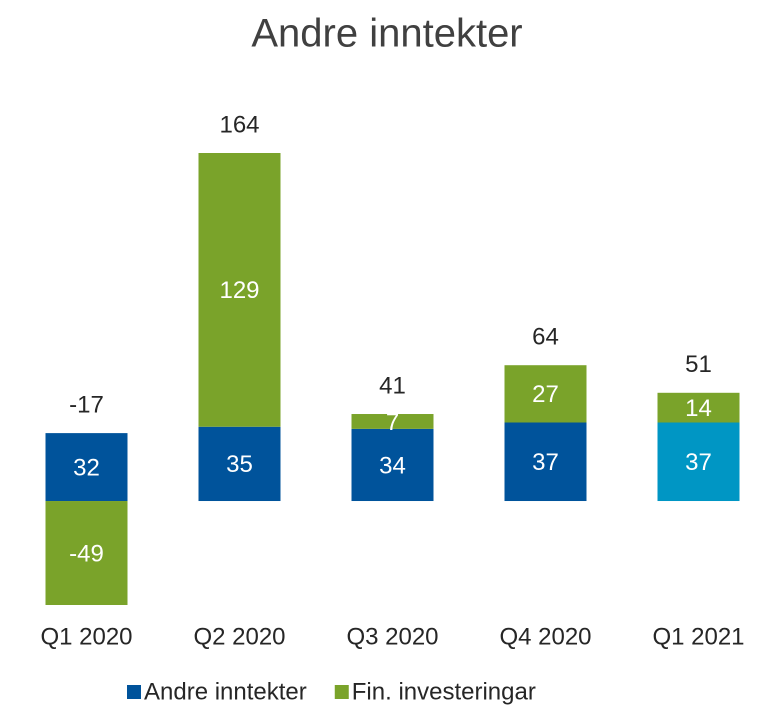  Describe the element at coordinates (444, 691) in the screenshot. I see `legend-label: Fin. investeringar` at that location.